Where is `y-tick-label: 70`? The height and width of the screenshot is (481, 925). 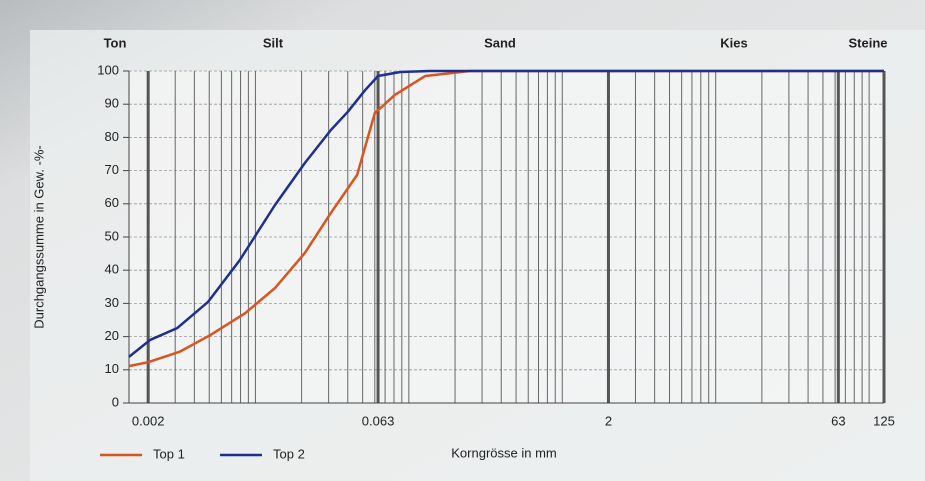
y-tick-label: 70 is located at coordinates (112, 169).